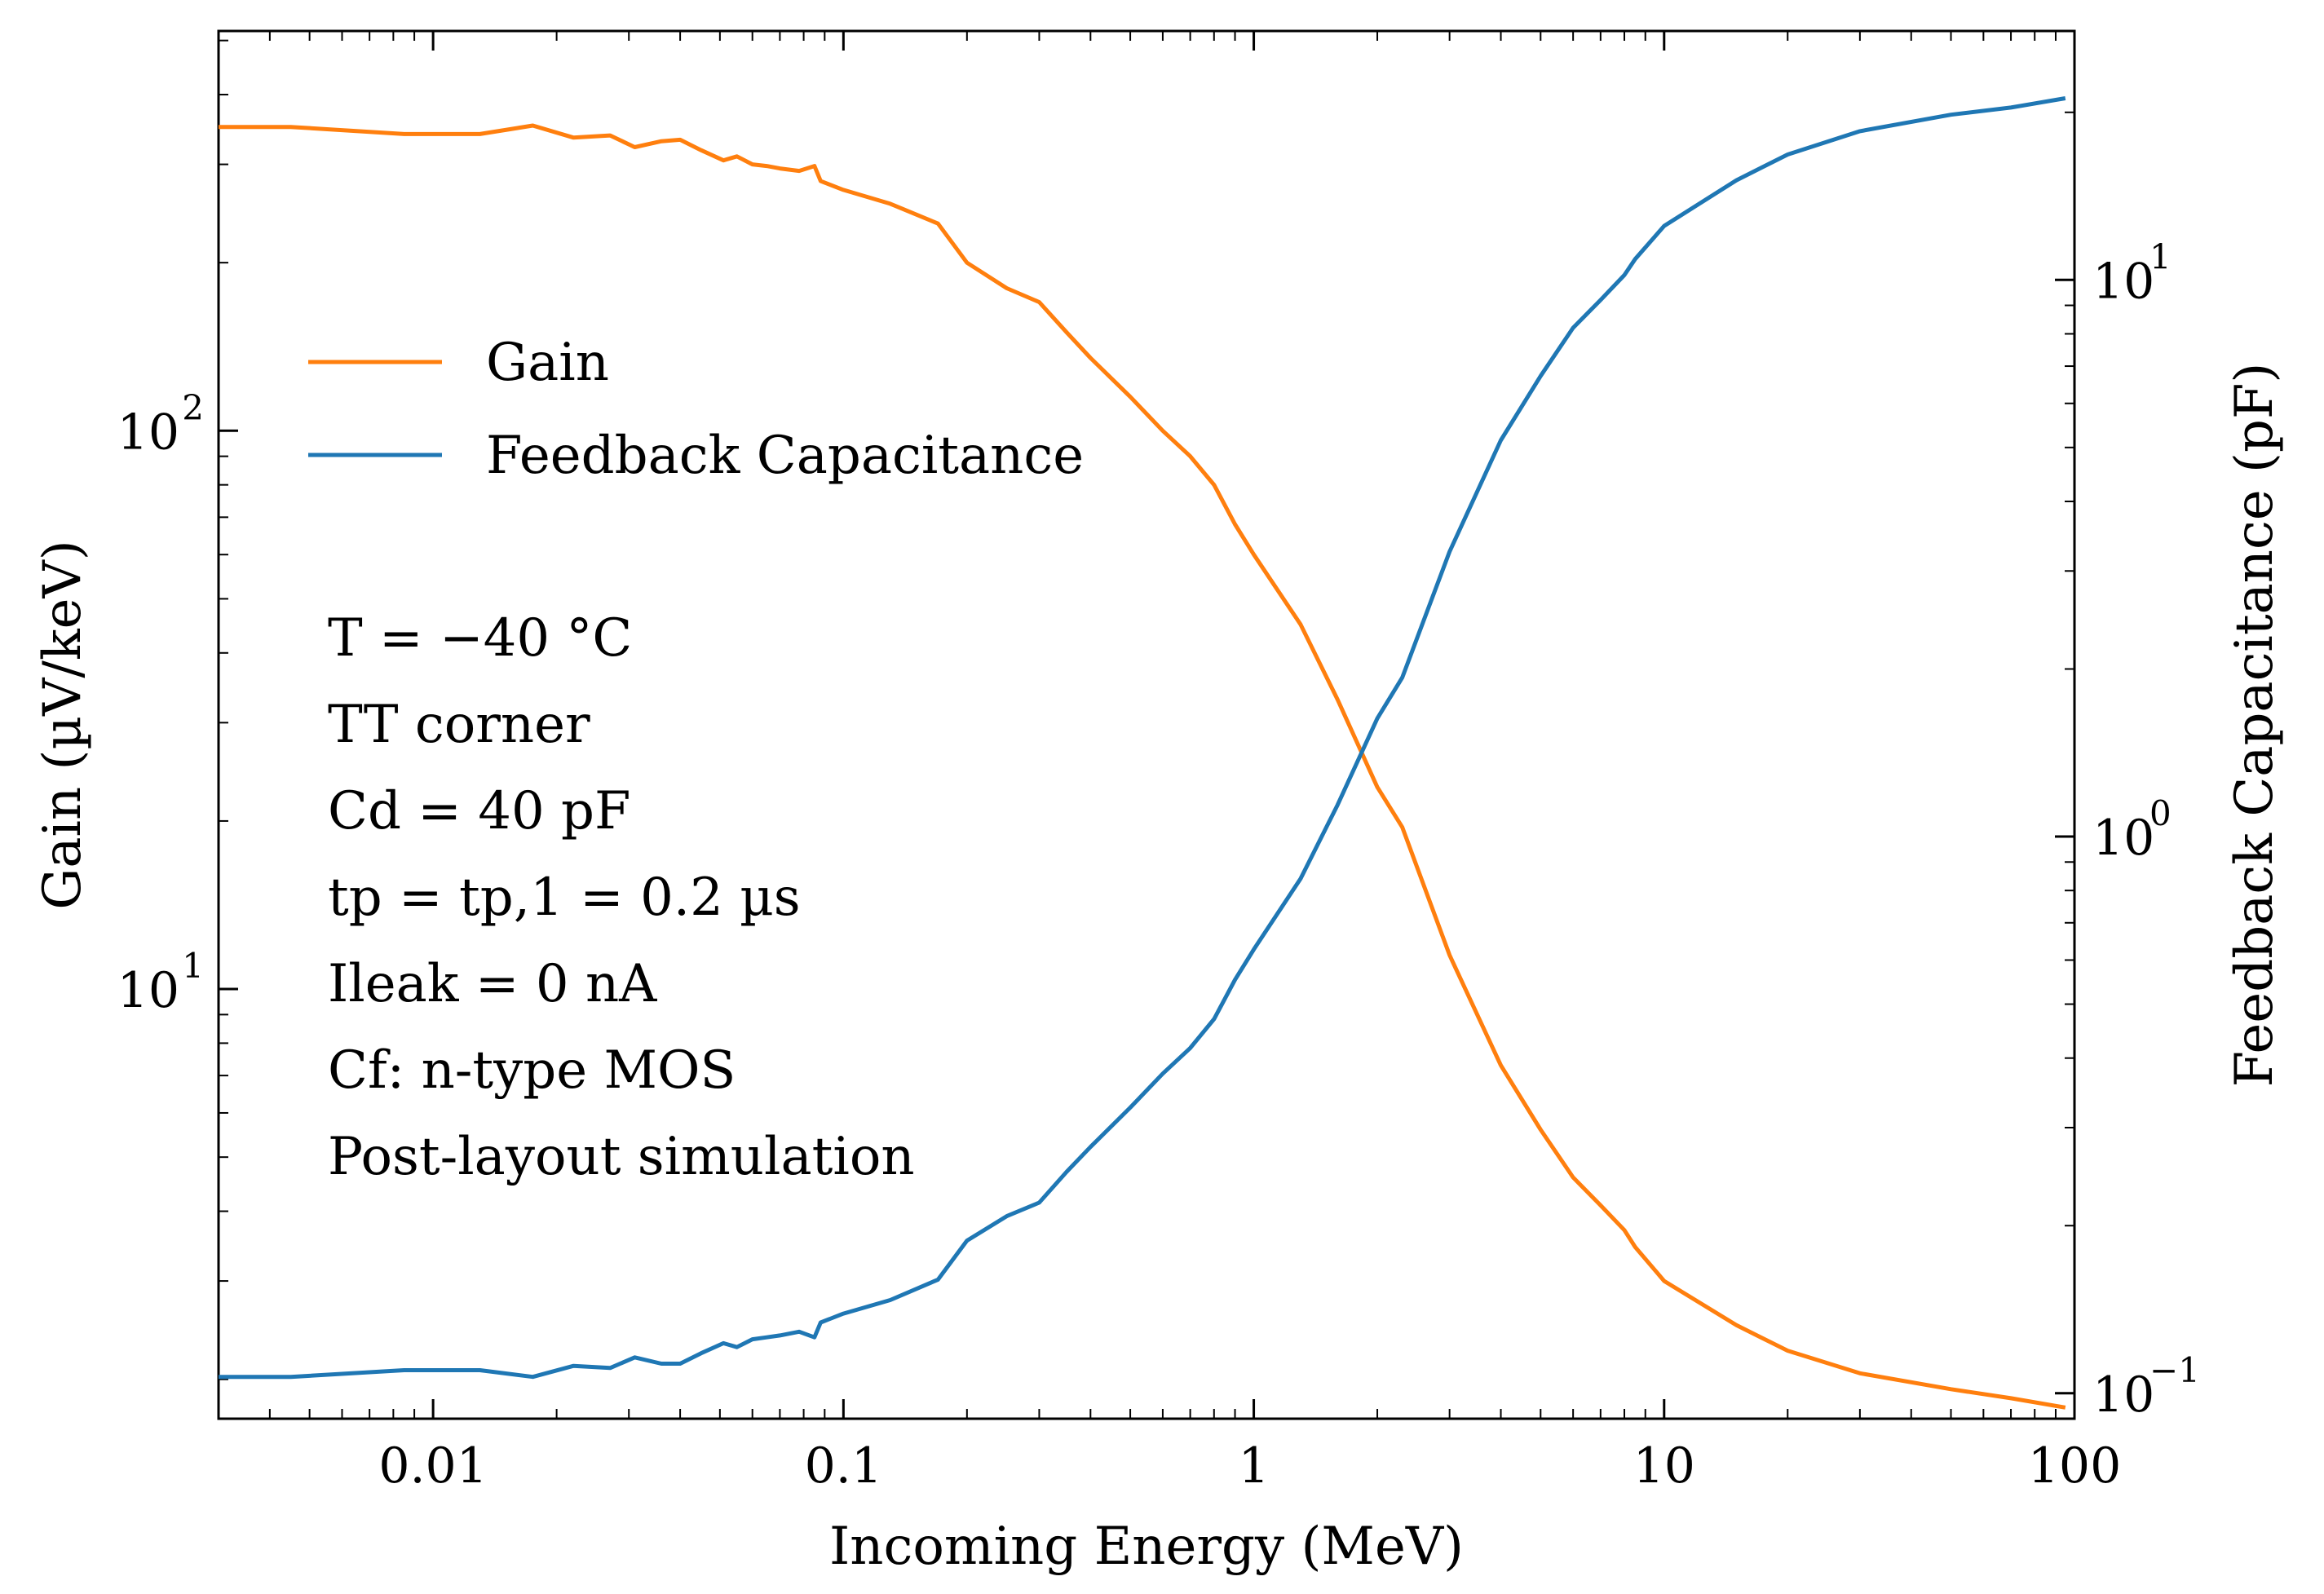  What do you see at coordinates (2075, 1466) in the screenshot?
I see `x-tick-label: 100` at bounding box center [2075, 1466].